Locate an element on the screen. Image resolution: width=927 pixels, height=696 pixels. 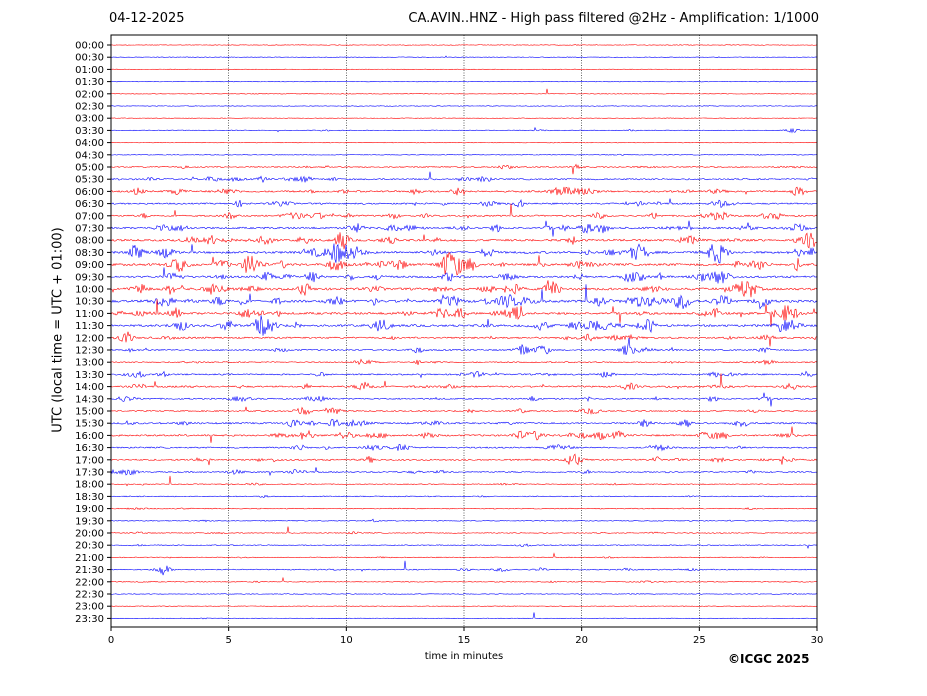
trace-2000 is located at coordinates (464, 530).